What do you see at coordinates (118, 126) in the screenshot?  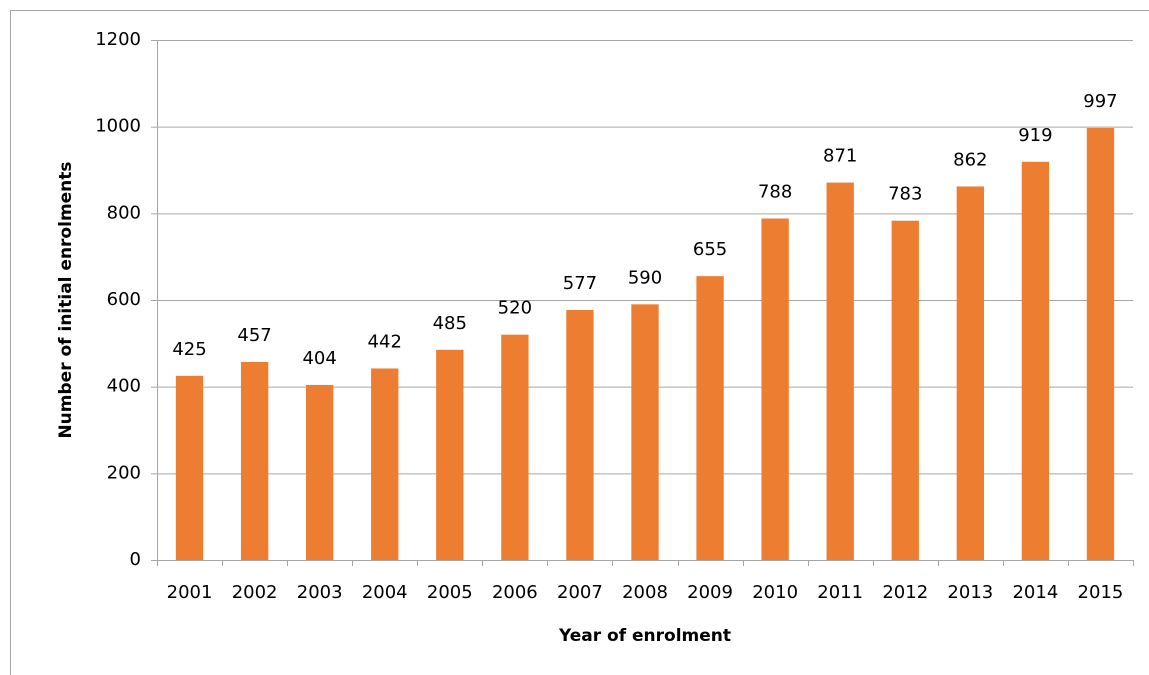 I see `y-tick-label: 1000` at bounding box center [118, 126].